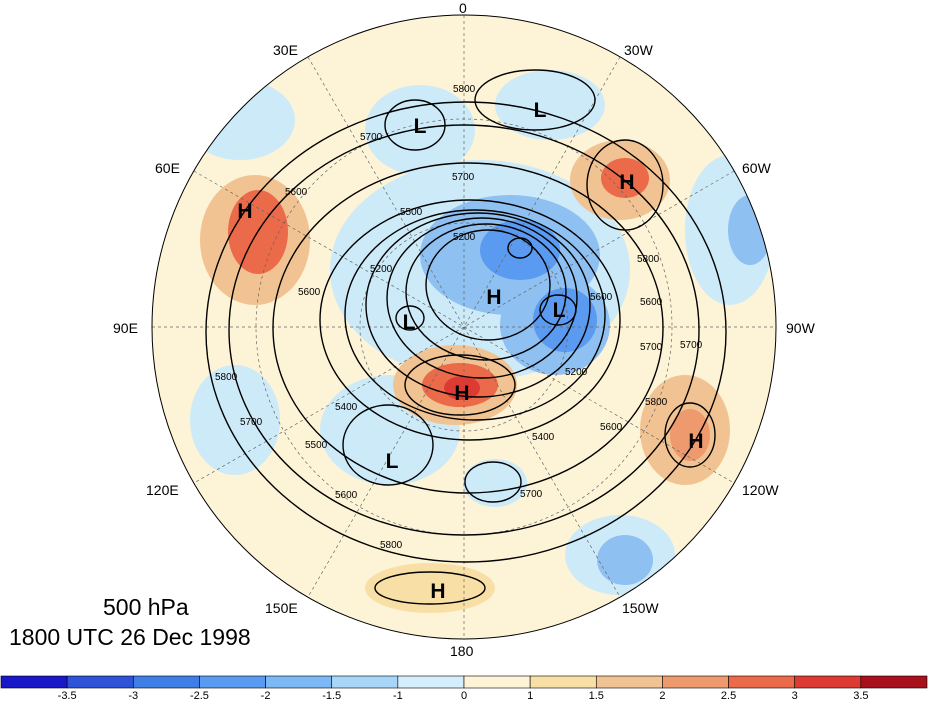 The height and width of the screenshot is (702, 928). Describe the element at coordinates (285, 50) in the screenshot. I see `lon-label-30e: 30E` at that location.